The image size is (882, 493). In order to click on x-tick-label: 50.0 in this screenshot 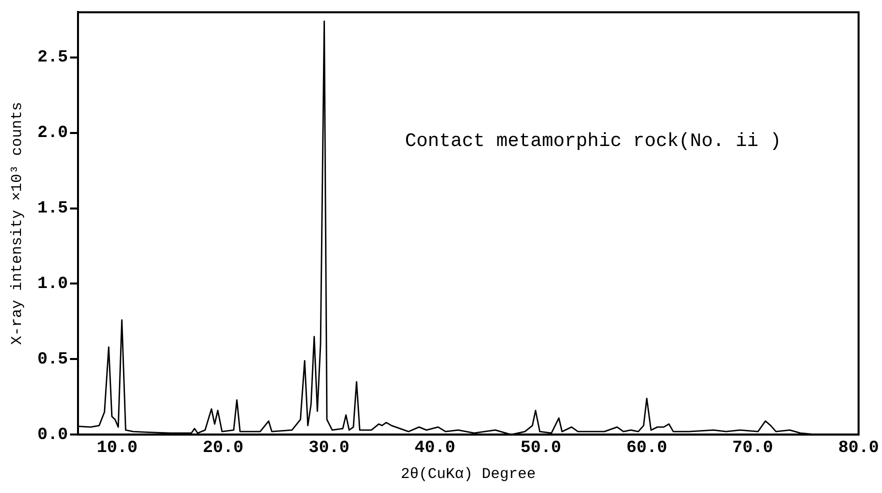, I will do `click(541, 448)`.